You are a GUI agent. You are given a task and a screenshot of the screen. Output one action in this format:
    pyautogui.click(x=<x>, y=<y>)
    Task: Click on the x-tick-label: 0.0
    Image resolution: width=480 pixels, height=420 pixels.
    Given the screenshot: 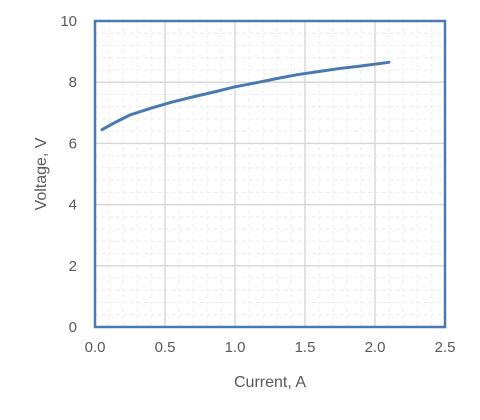 What is the action you would take?
    pyautogui.click(x=95, y=347)
    